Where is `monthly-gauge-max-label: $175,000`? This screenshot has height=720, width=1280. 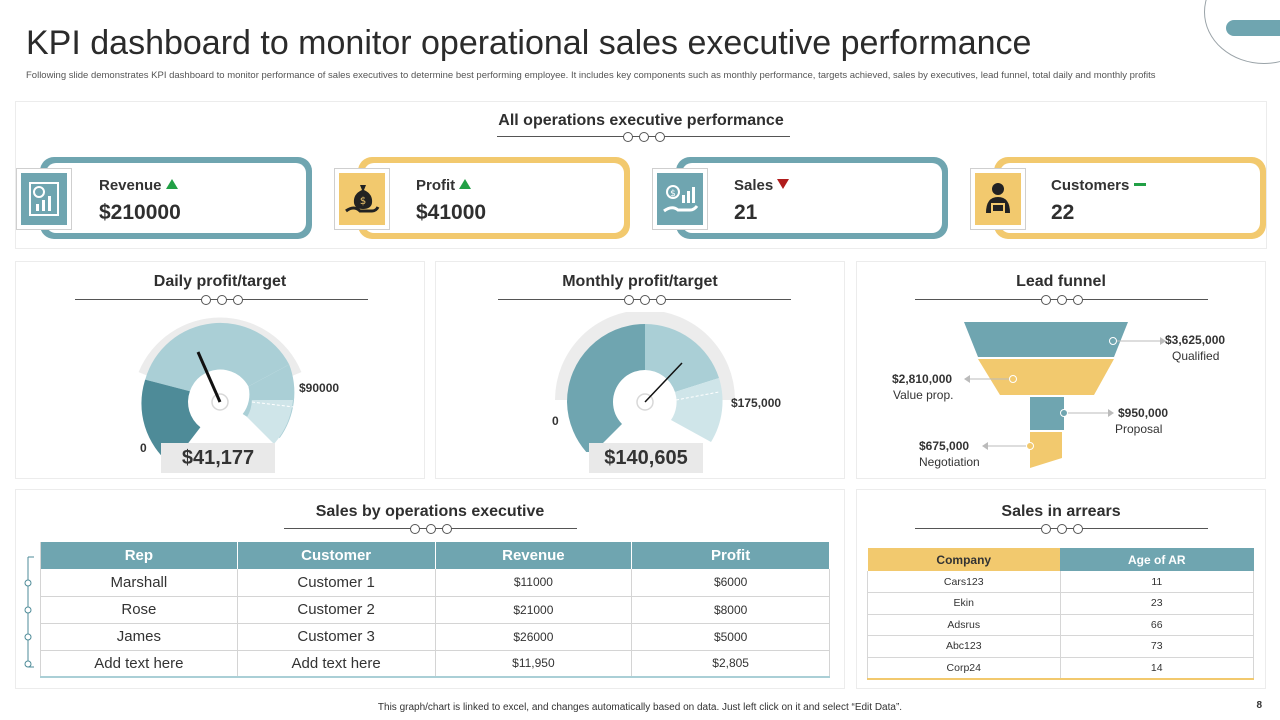 monthly-gauge-max-label: $175,000 is located at coordinates (756, 403).